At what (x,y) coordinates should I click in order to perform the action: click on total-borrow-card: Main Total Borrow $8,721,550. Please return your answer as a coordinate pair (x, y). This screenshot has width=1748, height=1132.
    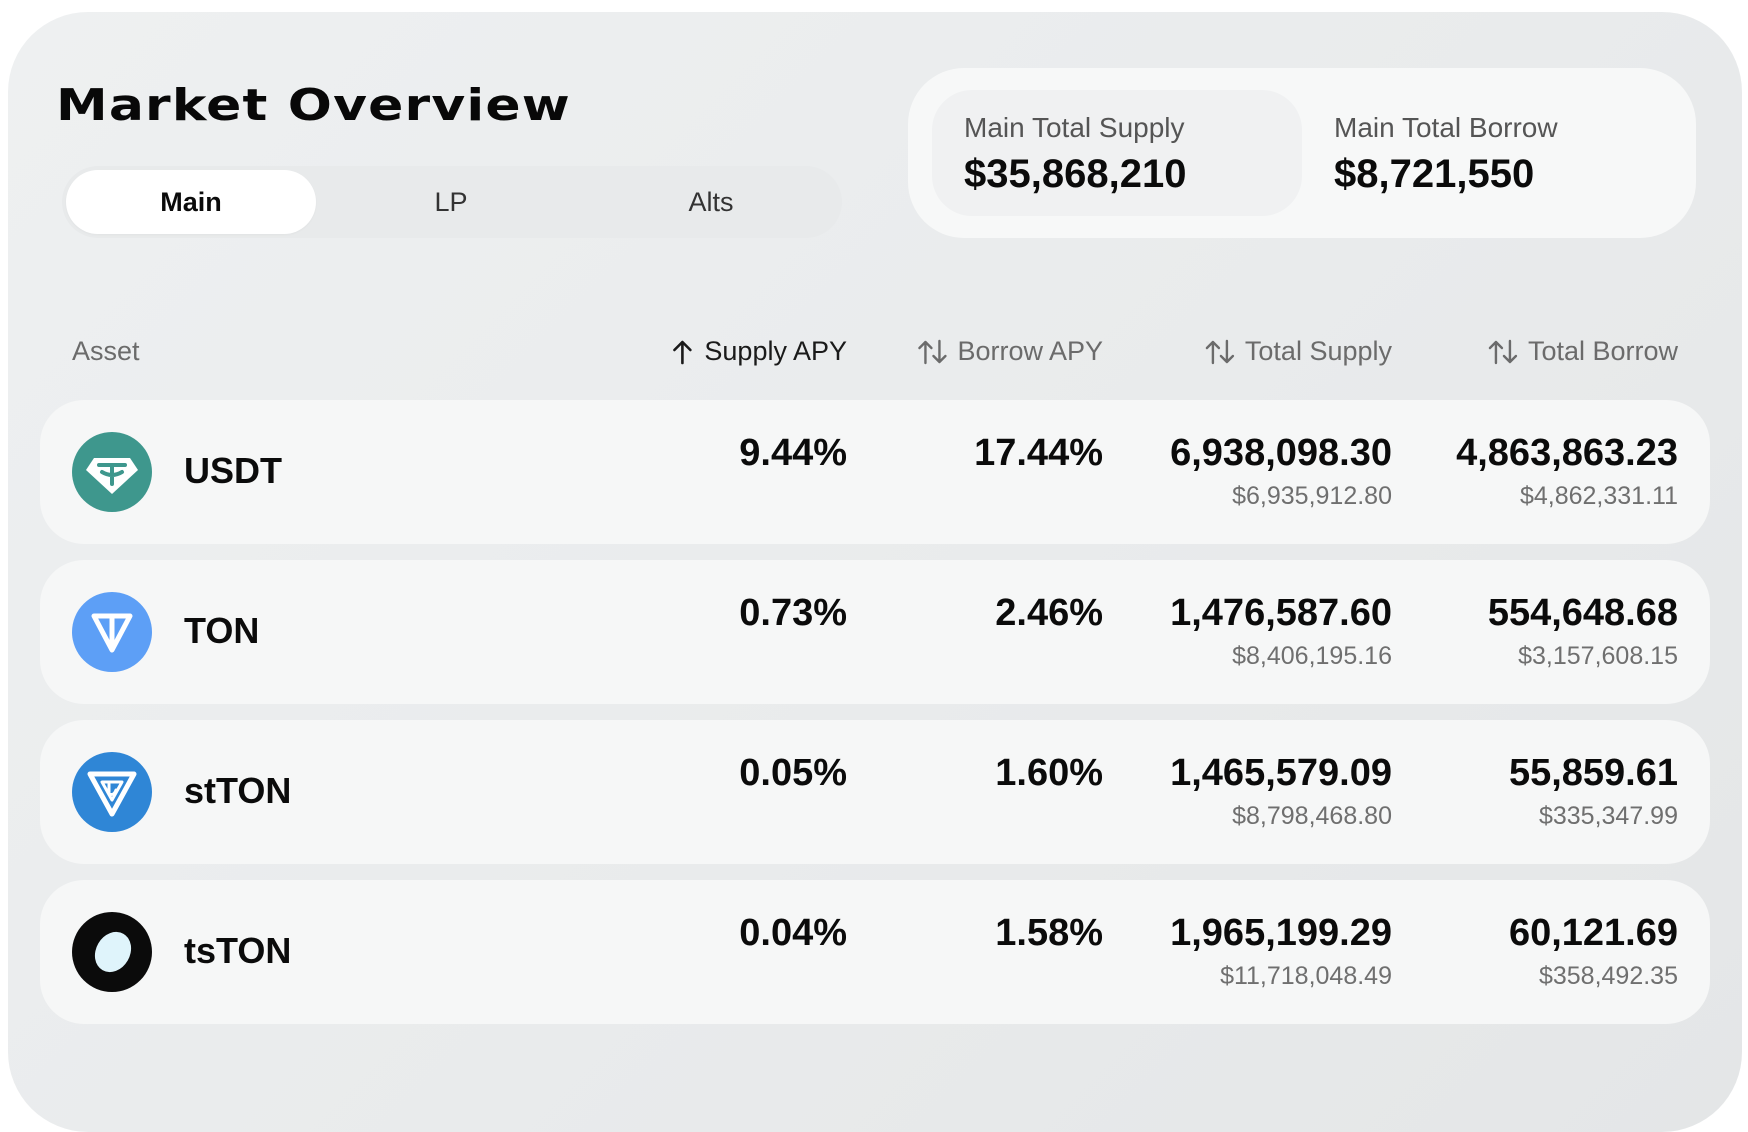
    Looking at the image, I should click on (1487, 153).